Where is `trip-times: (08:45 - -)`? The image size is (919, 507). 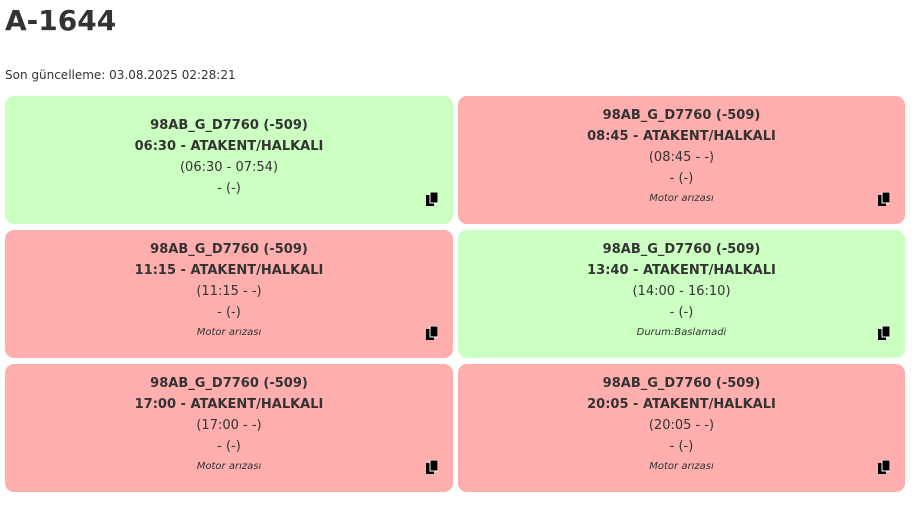 trip-times: (08:45 - -) is located at coordinates (681, 157).